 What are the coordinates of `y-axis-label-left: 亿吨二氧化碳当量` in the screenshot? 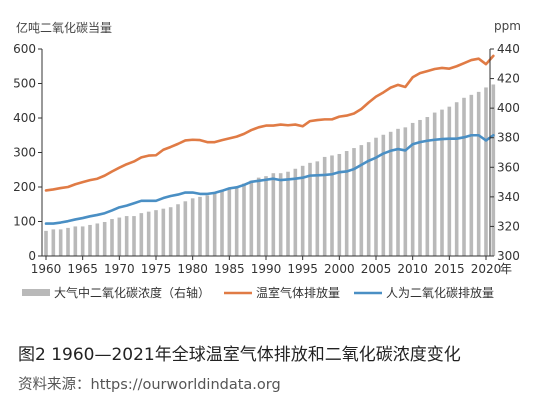 It's located at (64, 28).